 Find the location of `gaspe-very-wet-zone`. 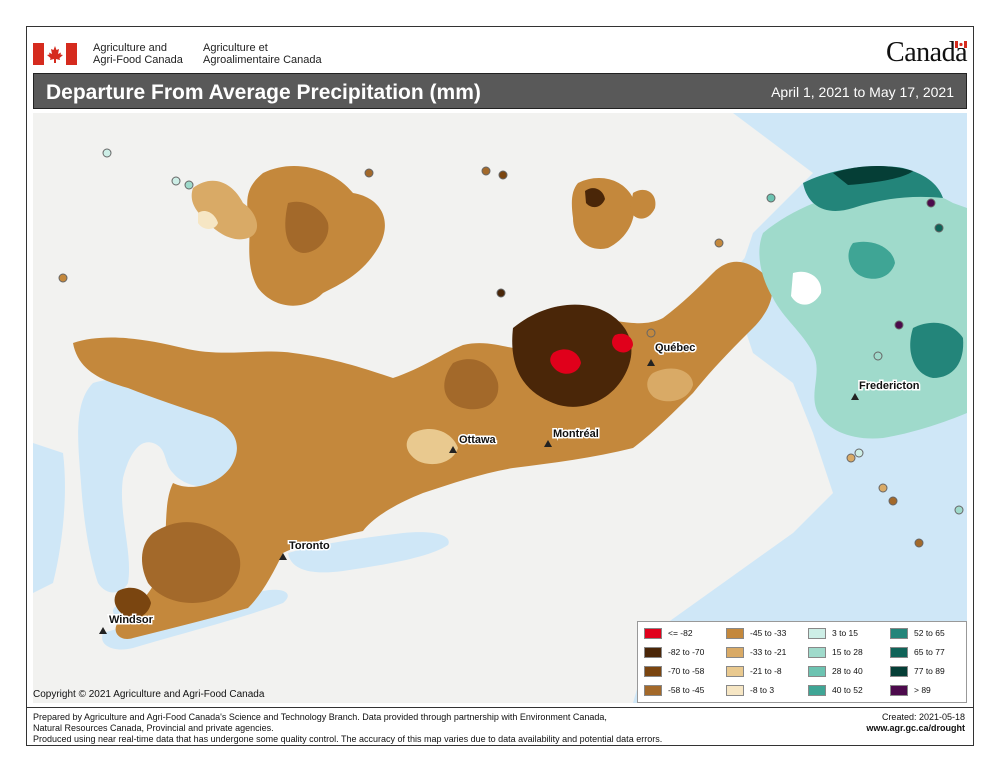

gaspe-very-wet-zone is located at coordinates (873, 175).